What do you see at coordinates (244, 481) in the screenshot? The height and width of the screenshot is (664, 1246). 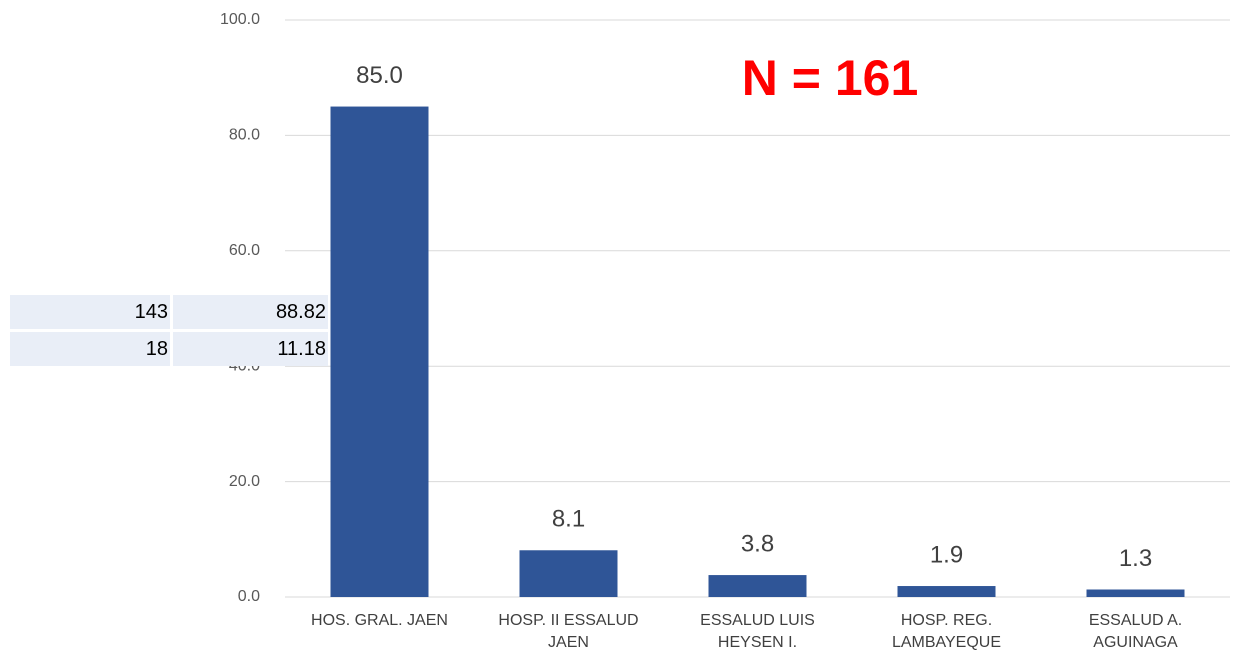 I see `y-tick-label: 20.0` at bounding box center [244, 481].